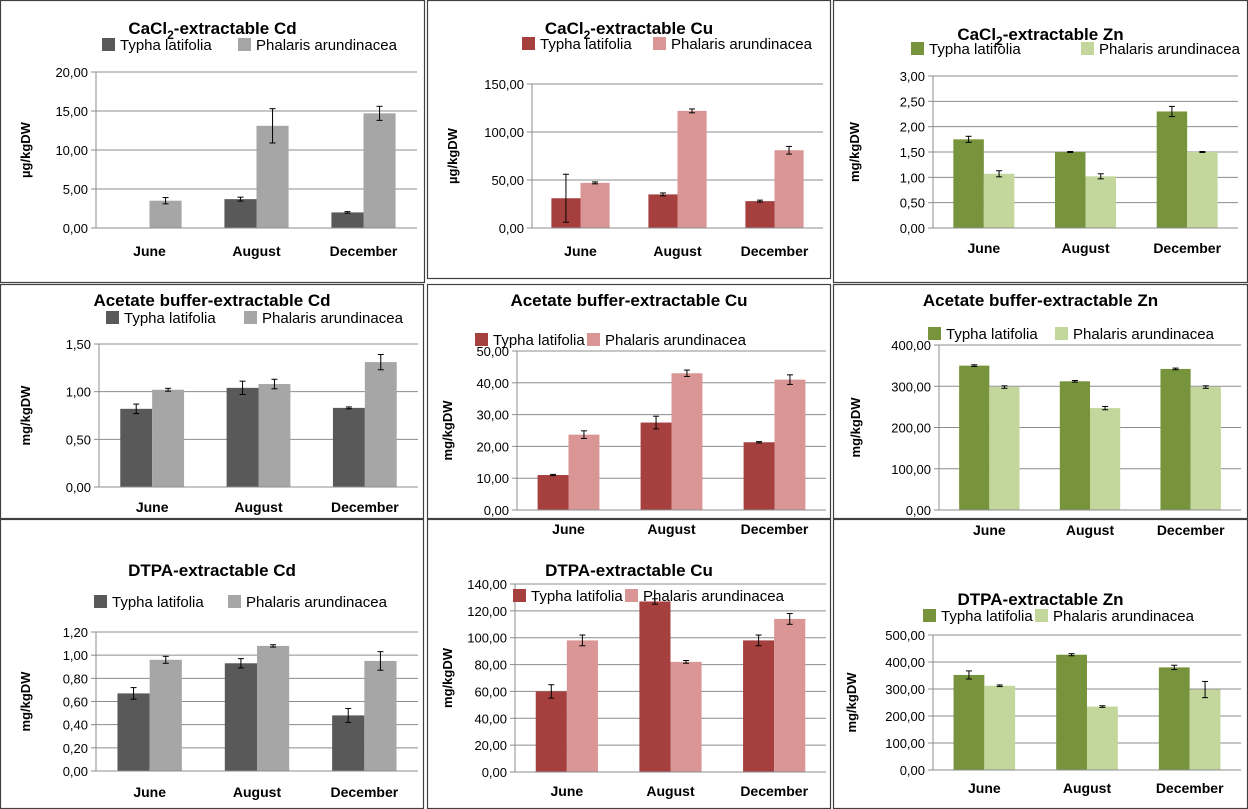 The height and width of the screenshot is (809, 1248). Describe the element at coordinates (912, 76) in the screenshot. I see `y-tick-label: 3,00` at that location.